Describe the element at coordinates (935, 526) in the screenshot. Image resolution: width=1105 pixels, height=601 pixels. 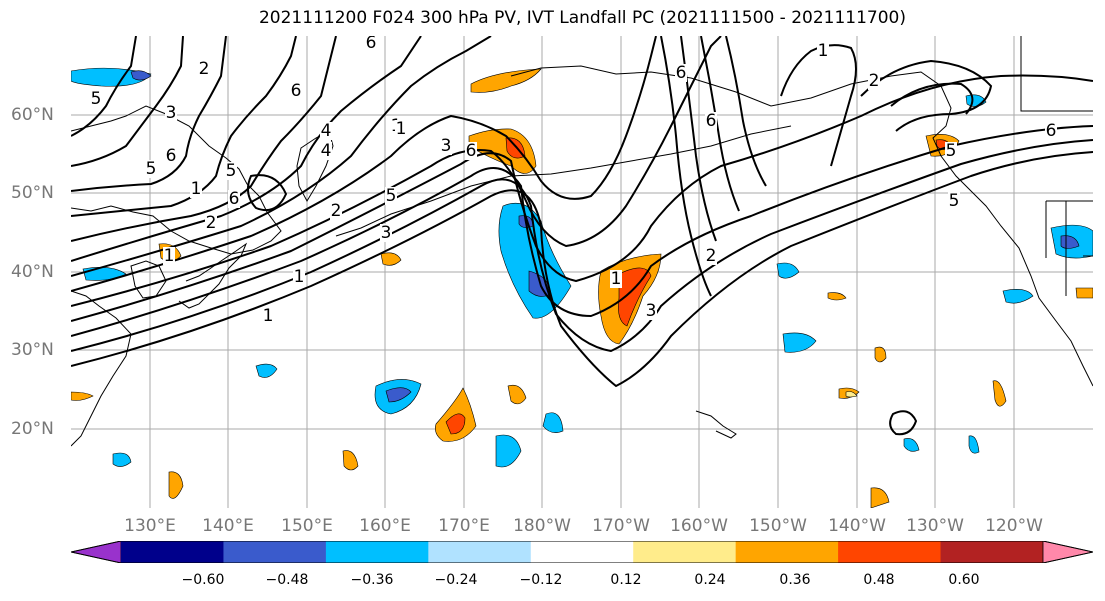
I see `lon-tick-label: 130°W` at that location.